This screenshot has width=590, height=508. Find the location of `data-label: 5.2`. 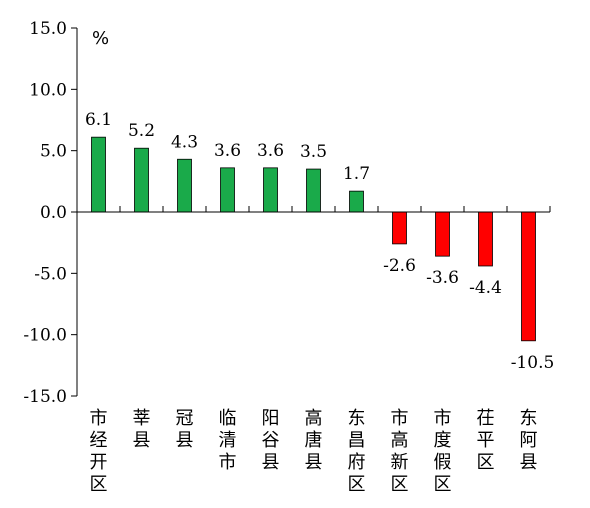

data-label: 5.2 is located at coordinates (141, 131).